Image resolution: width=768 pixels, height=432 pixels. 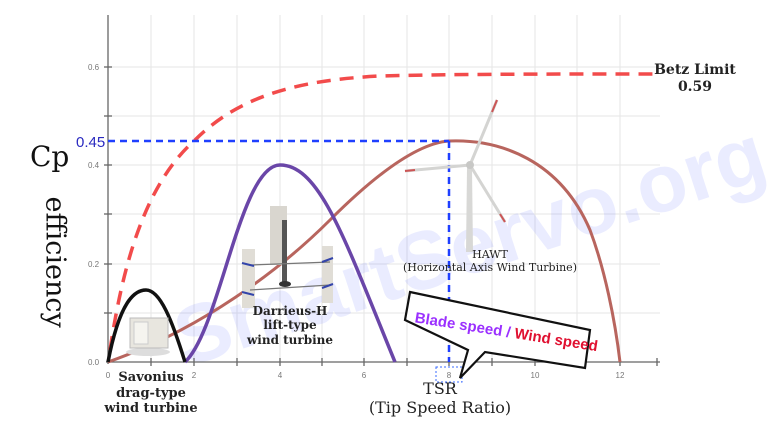 What do you see at coordinates (90, 142) in the screenshot?
I see `ref-value-label: 0.45` at bounding box center [90, 142].